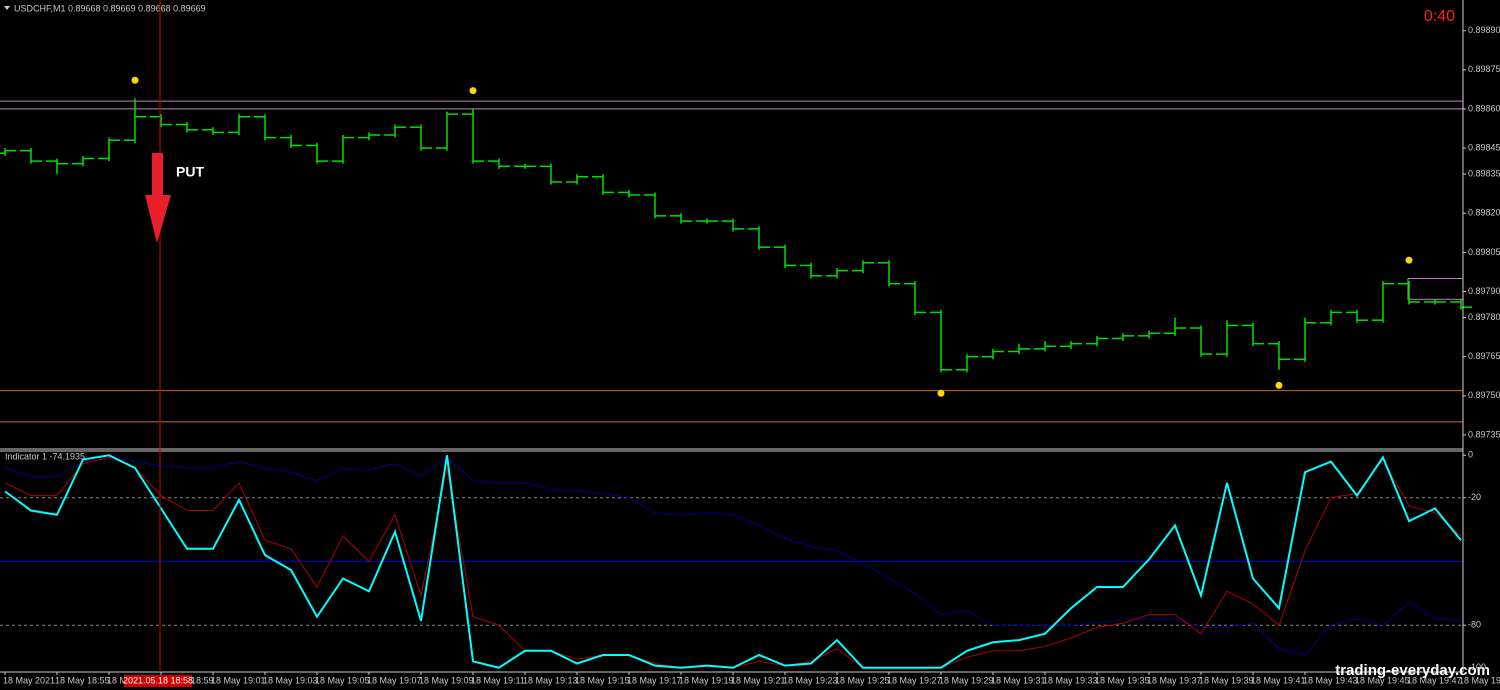  What do you see at coordinates (1484, 174) in the screenshot?
I see `y-tick-label: 0.89835` at bounding box center [1484, 174].